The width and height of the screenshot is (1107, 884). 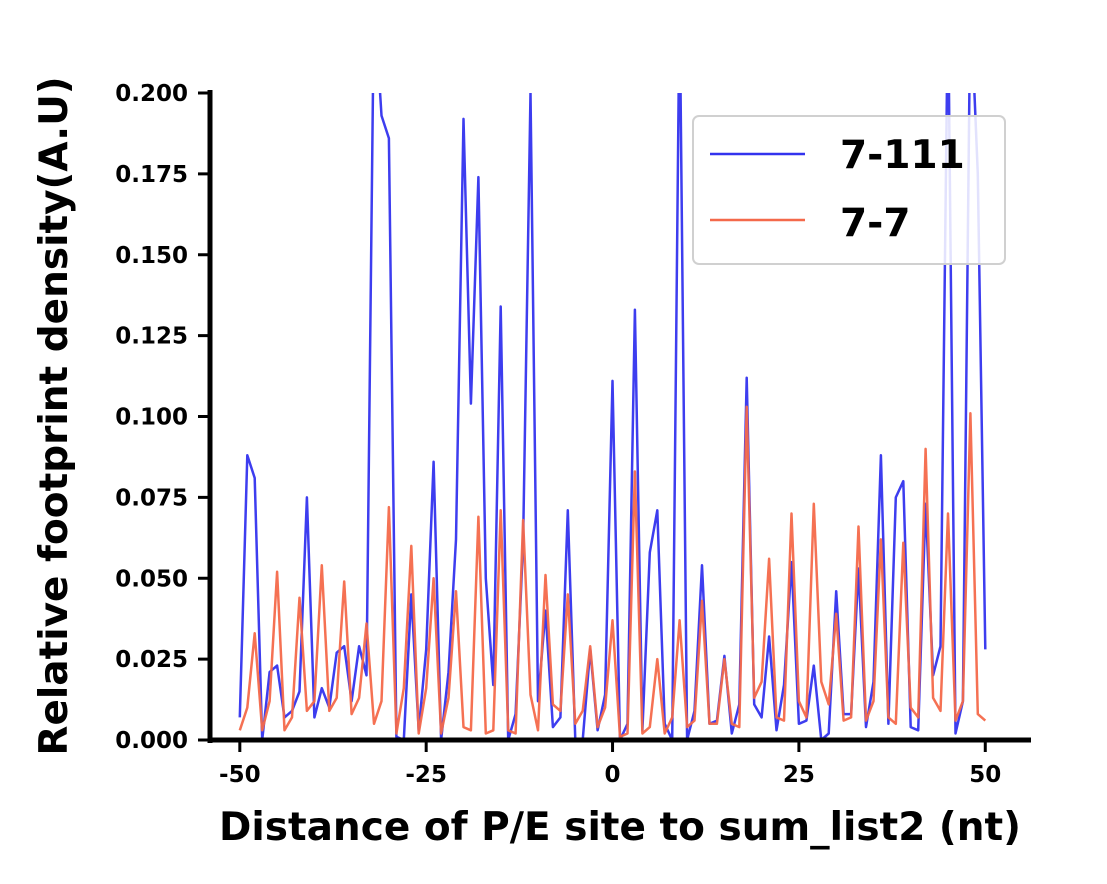 What do you see at coordinates (613, 775) in the screenshot?
I see `x-tick-label: 0` at bounding box center [613, 775].